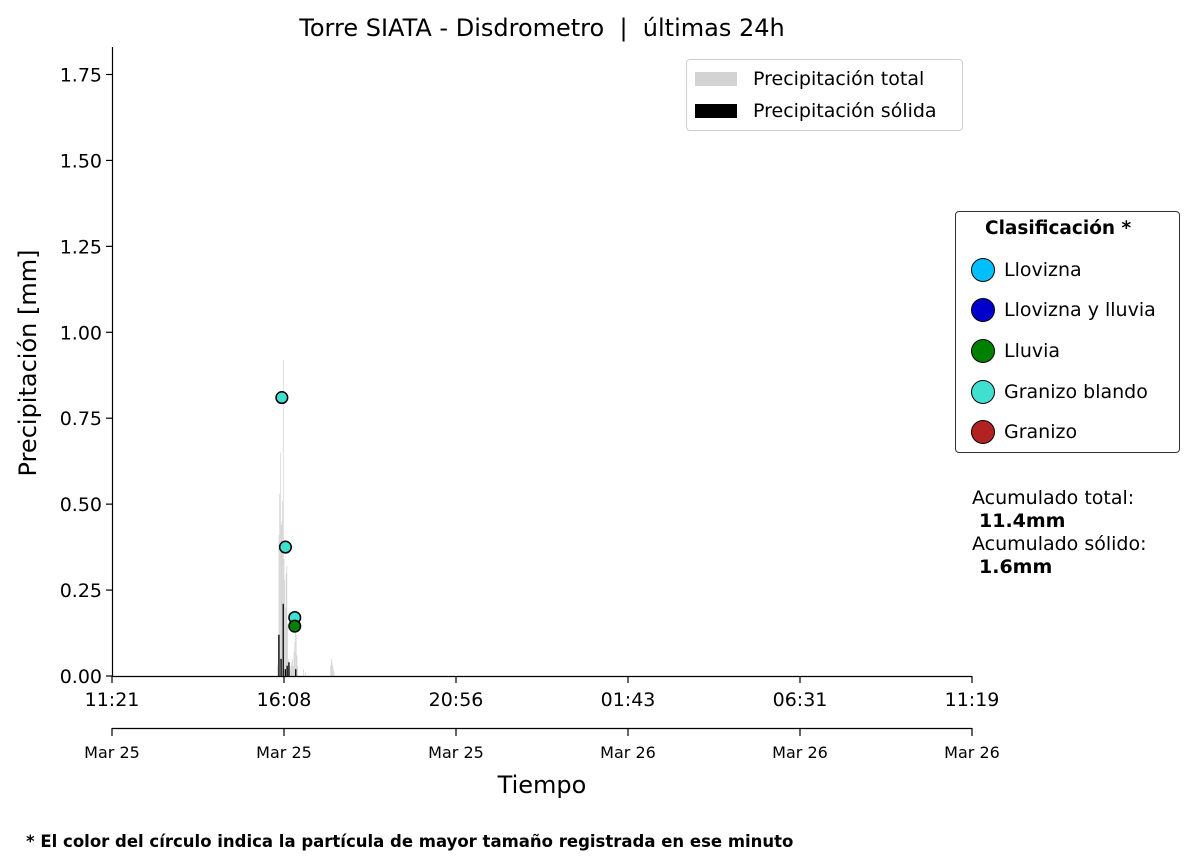 Image resolution: width=1185 pixels, height=868 pixels. Describe the element at coordinates (716, 111) in the screenshot. I see `legend-swatch-solid` at that location.